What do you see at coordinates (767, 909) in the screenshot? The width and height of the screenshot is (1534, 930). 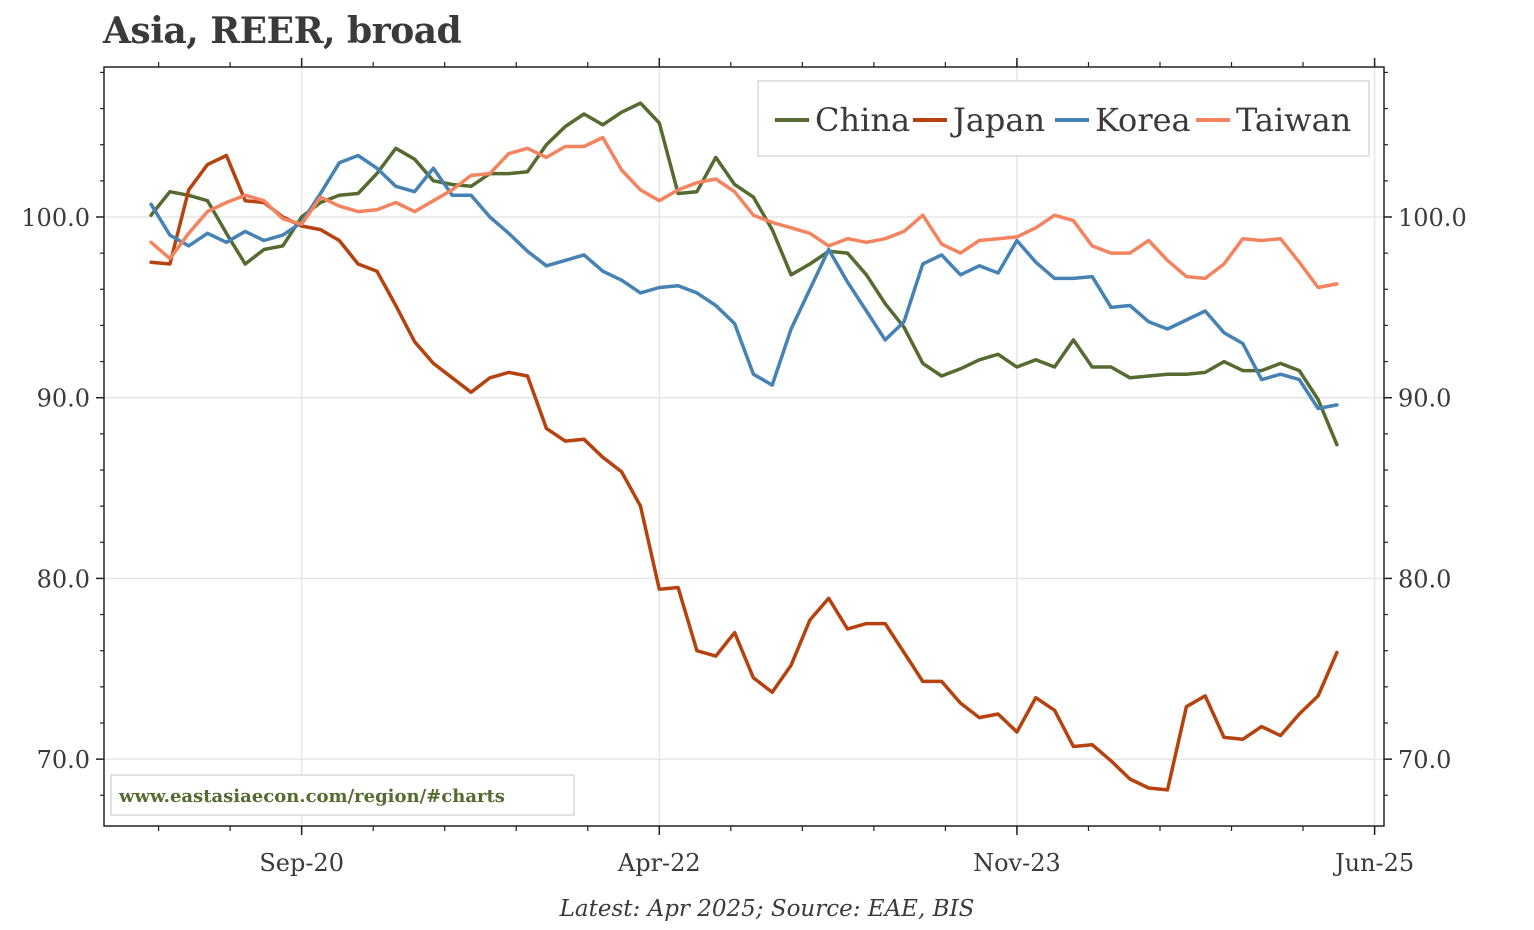 I see `source-note: Latest: Apr 2025; Source: EAE, BIS` at bounding box center [767, 909].